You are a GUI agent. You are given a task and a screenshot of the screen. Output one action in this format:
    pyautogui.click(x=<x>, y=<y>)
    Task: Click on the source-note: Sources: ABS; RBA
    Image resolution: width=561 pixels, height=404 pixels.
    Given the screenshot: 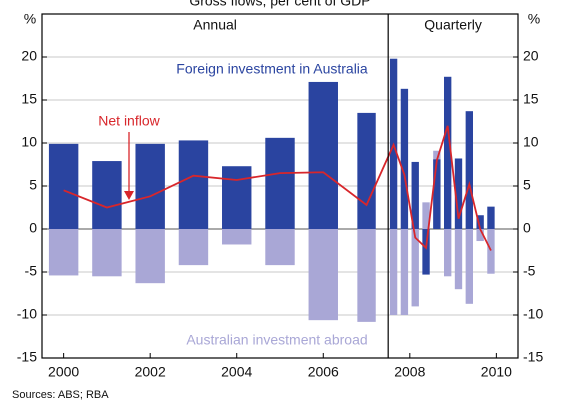 What is the action you would take?
    pyautogui.click(x=60, y=395)
    